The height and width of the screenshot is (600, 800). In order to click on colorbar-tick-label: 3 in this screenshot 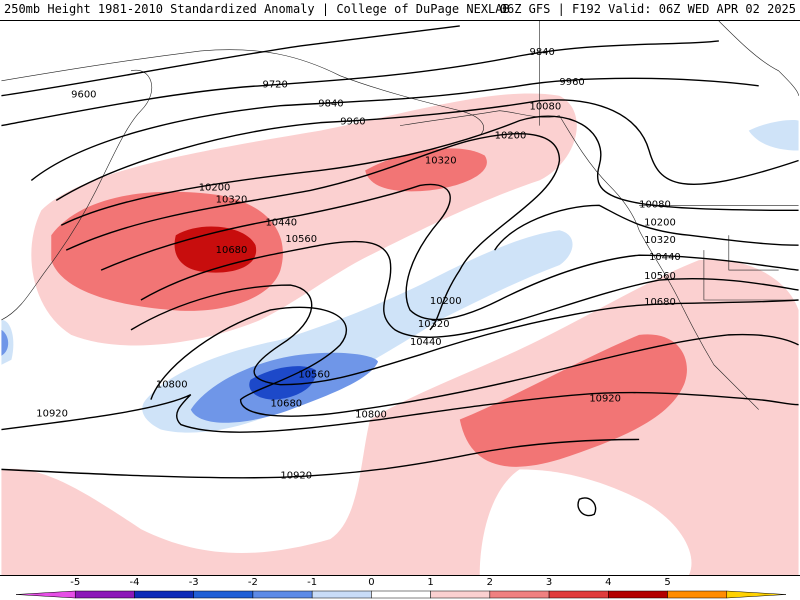, I will do `click(549, 582)`.